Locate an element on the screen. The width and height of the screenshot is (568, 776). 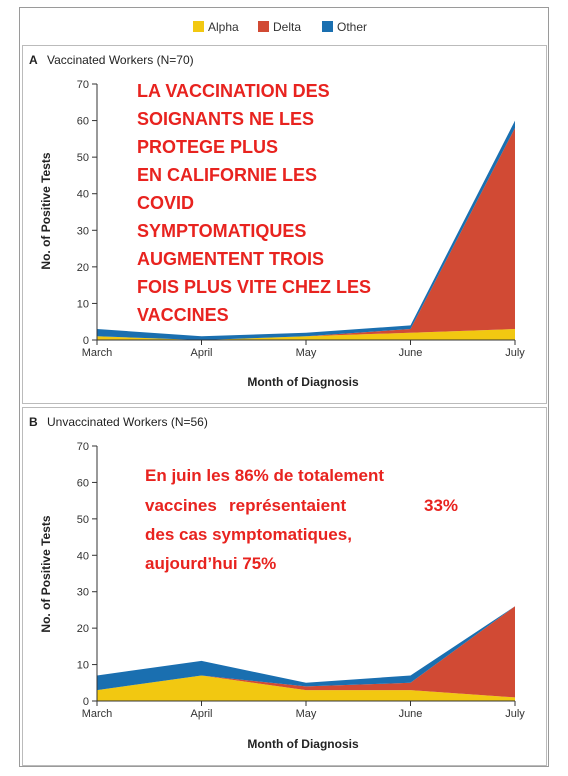
panel-b-y-tick-label: 70 is located at coordinates (83, 447).